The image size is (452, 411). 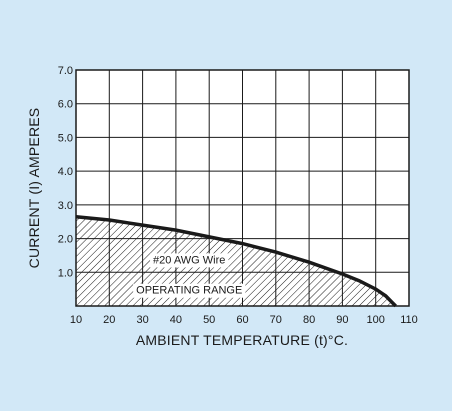 I want to click on y-axis-ticks: 1.0 2.0 3.0 4.0 5.0 6.0 7.0, so click(x=65, y=172).